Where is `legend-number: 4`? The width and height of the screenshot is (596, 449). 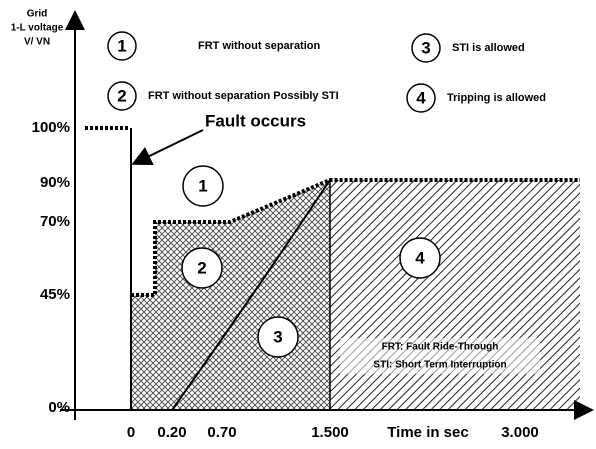
legend-number: 4 is located at coordinates (421, 97).